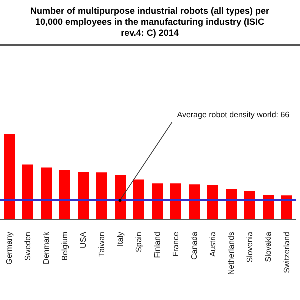  I want to click on x-tick-label: USA, so click(83, 239).